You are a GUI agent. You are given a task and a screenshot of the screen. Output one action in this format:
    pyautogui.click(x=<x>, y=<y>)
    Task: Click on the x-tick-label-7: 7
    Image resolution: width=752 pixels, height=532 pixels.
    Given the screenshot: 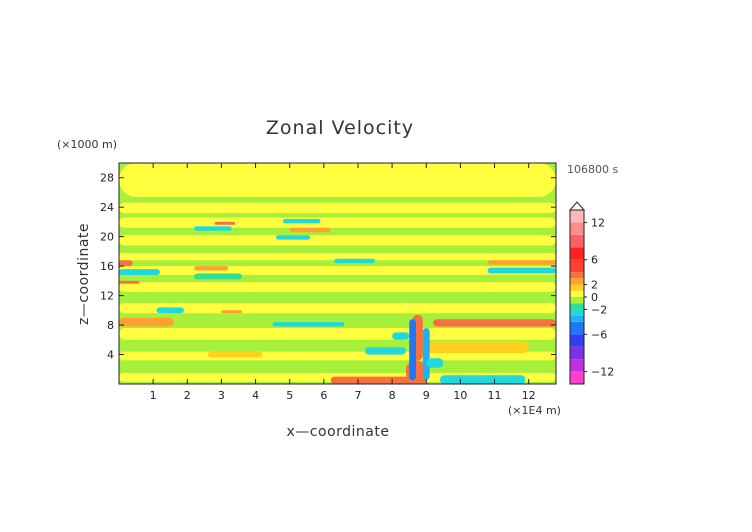 What is the action you would take?
    pyautogui.click(x=357, y=395)
    